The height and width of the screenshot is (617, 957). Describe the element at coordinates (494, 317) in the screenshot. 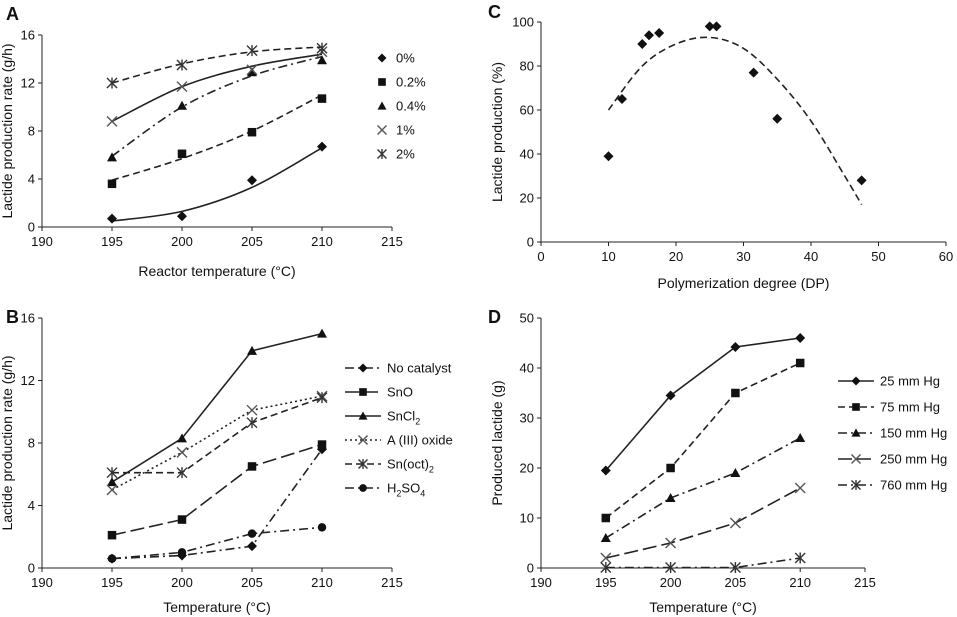

I see `panel-label: D` at that location.